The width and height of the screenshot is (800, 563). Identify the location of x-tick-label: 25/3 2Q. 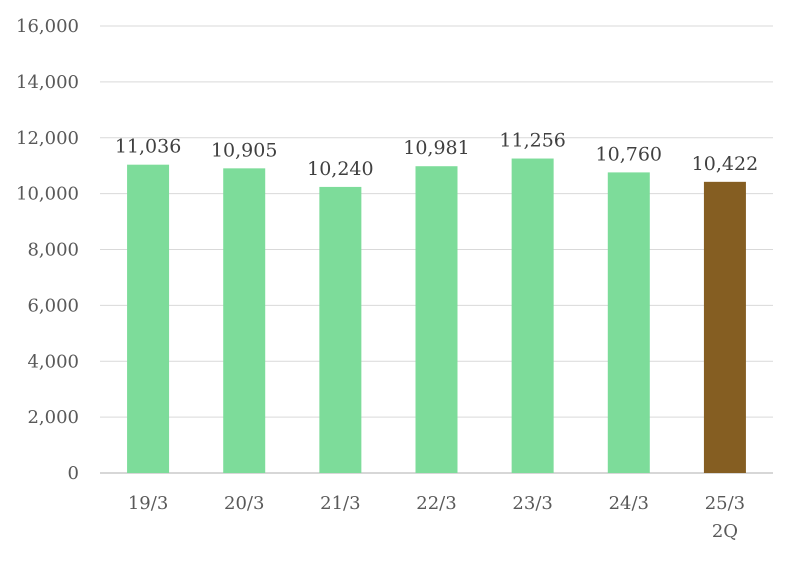
(725, 517).